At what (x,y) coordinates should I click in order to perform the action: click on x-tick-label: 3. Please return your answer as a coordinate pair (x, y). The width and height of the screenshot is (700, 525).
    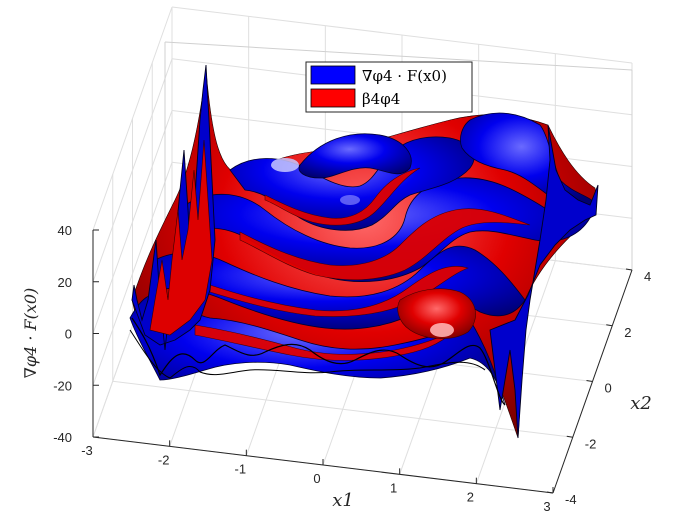
    Looking at the image, I should click on (546, 506).